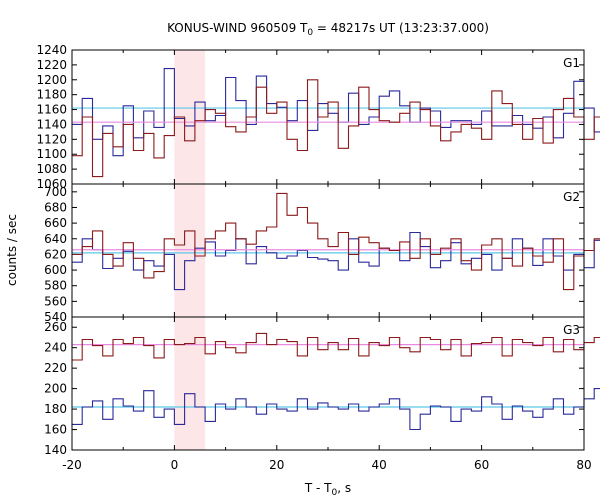 The height and width of the screenshot is (500, 600). I want to click on x-tick-label: 60, so click(481, 465).